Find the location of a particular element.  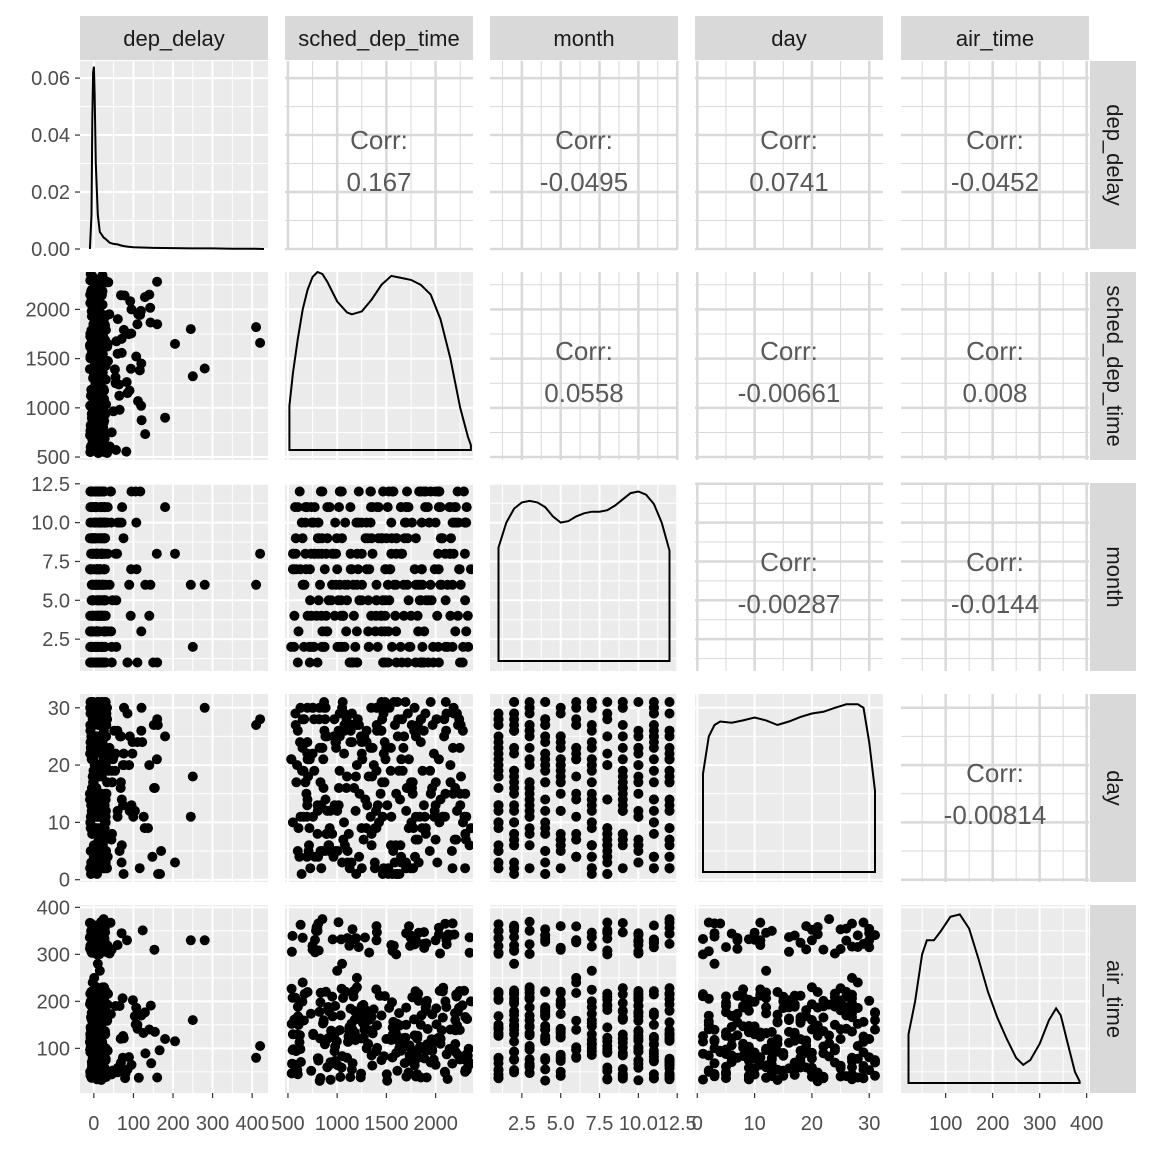

density-day is located at coordinates (789, 788).